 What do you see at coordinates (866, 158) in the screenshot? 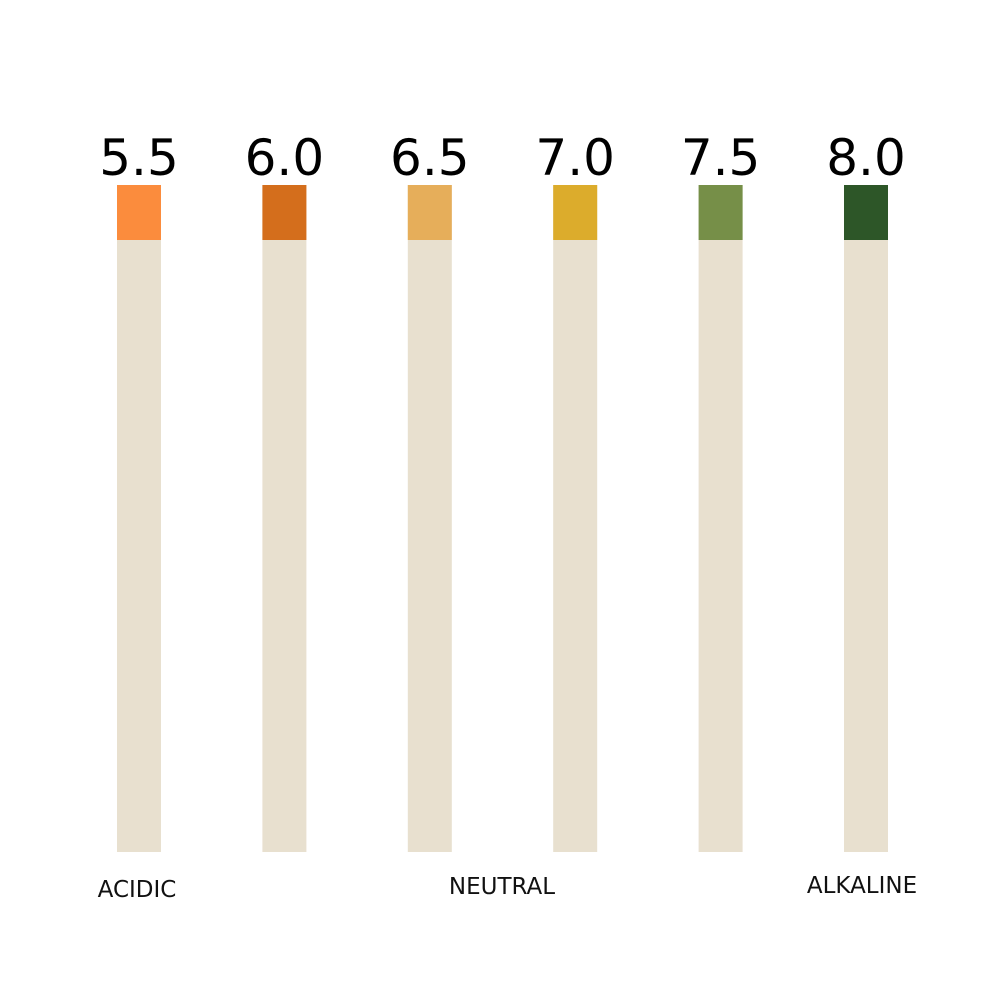
I see `ph-label: 8.0` at bounding box center [866, 158].